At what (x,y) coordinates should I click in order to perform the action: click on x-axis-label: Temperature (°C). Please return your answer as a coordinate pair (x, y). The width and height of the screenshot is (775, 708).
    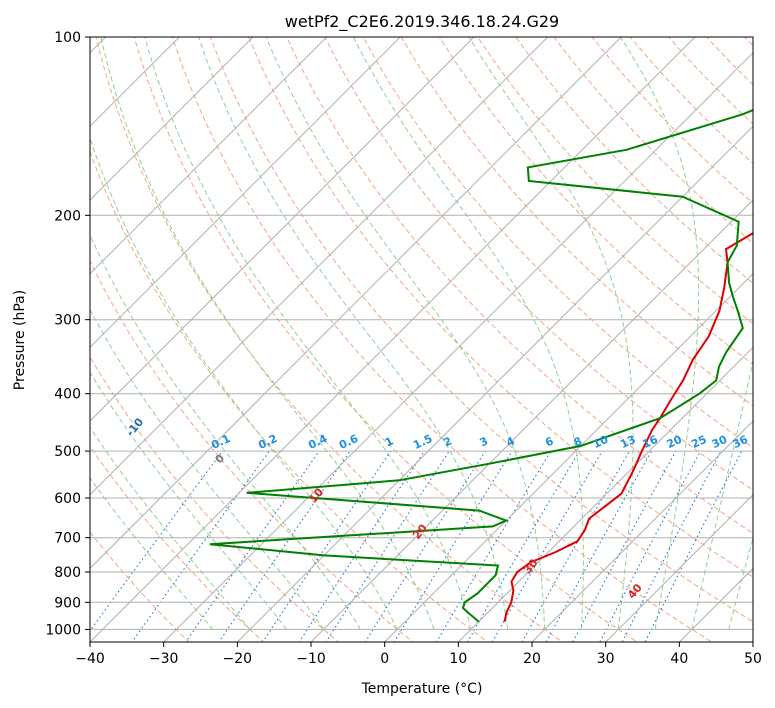
    Looking at the image, I should click on (422, 689).